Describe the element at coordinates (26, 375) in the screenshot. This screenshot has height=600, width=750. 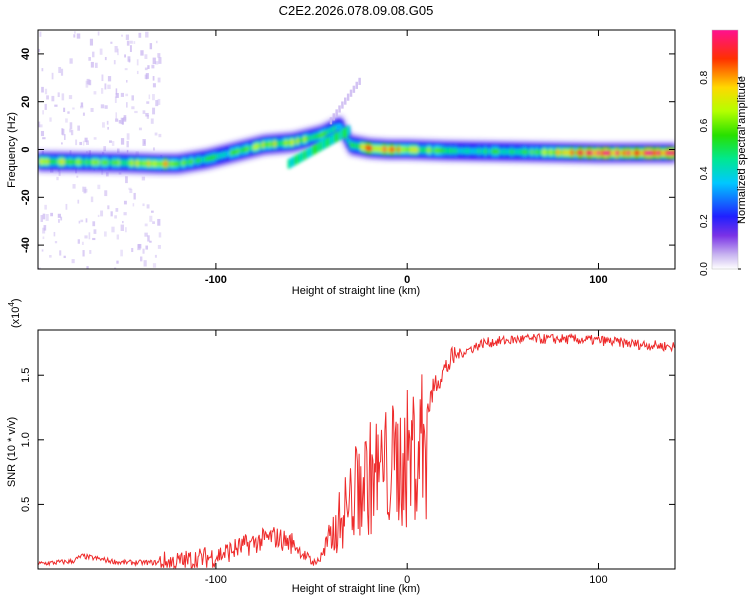
I see `snr-y-tick-label: 1.5` at that location.